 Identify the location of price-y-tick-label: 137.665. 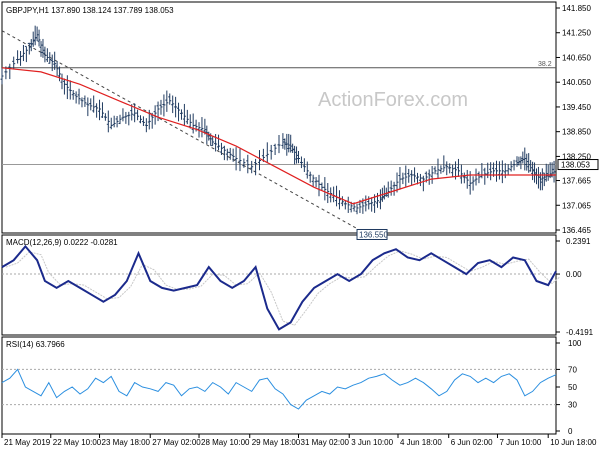
(576, 181).